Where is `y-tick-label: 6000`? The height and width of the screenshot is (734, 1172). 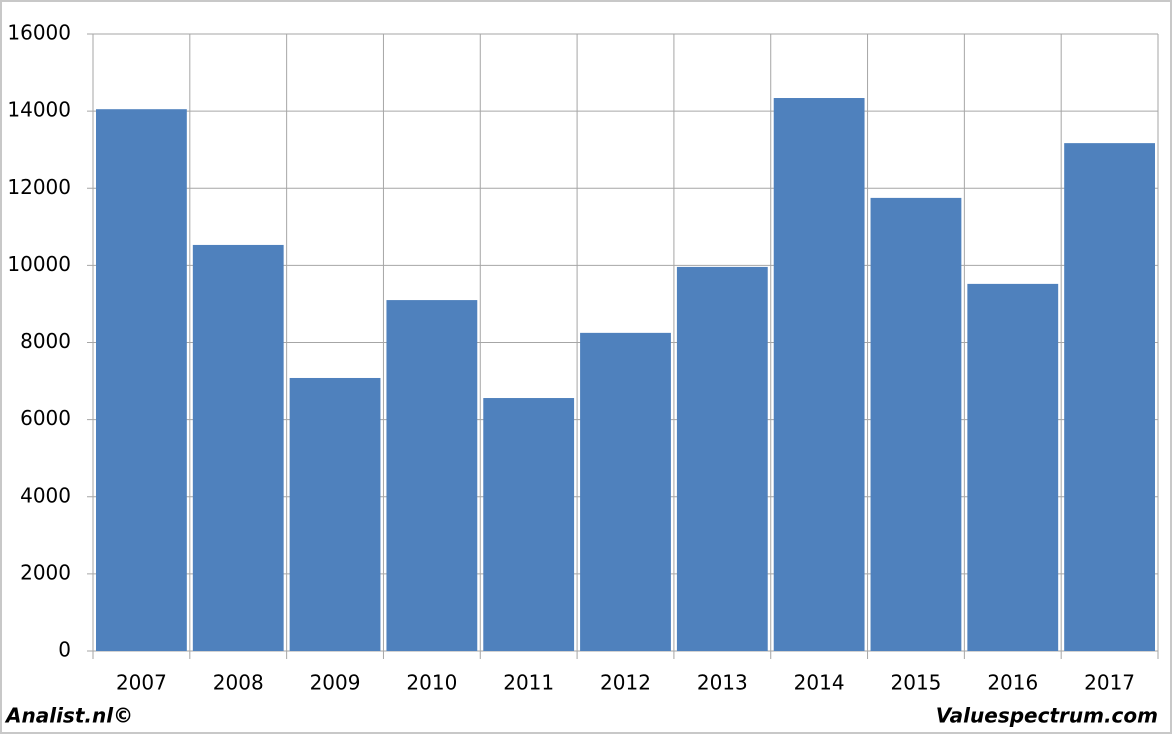 y-tick-label: 6000 is located at coordinates (45, 418).